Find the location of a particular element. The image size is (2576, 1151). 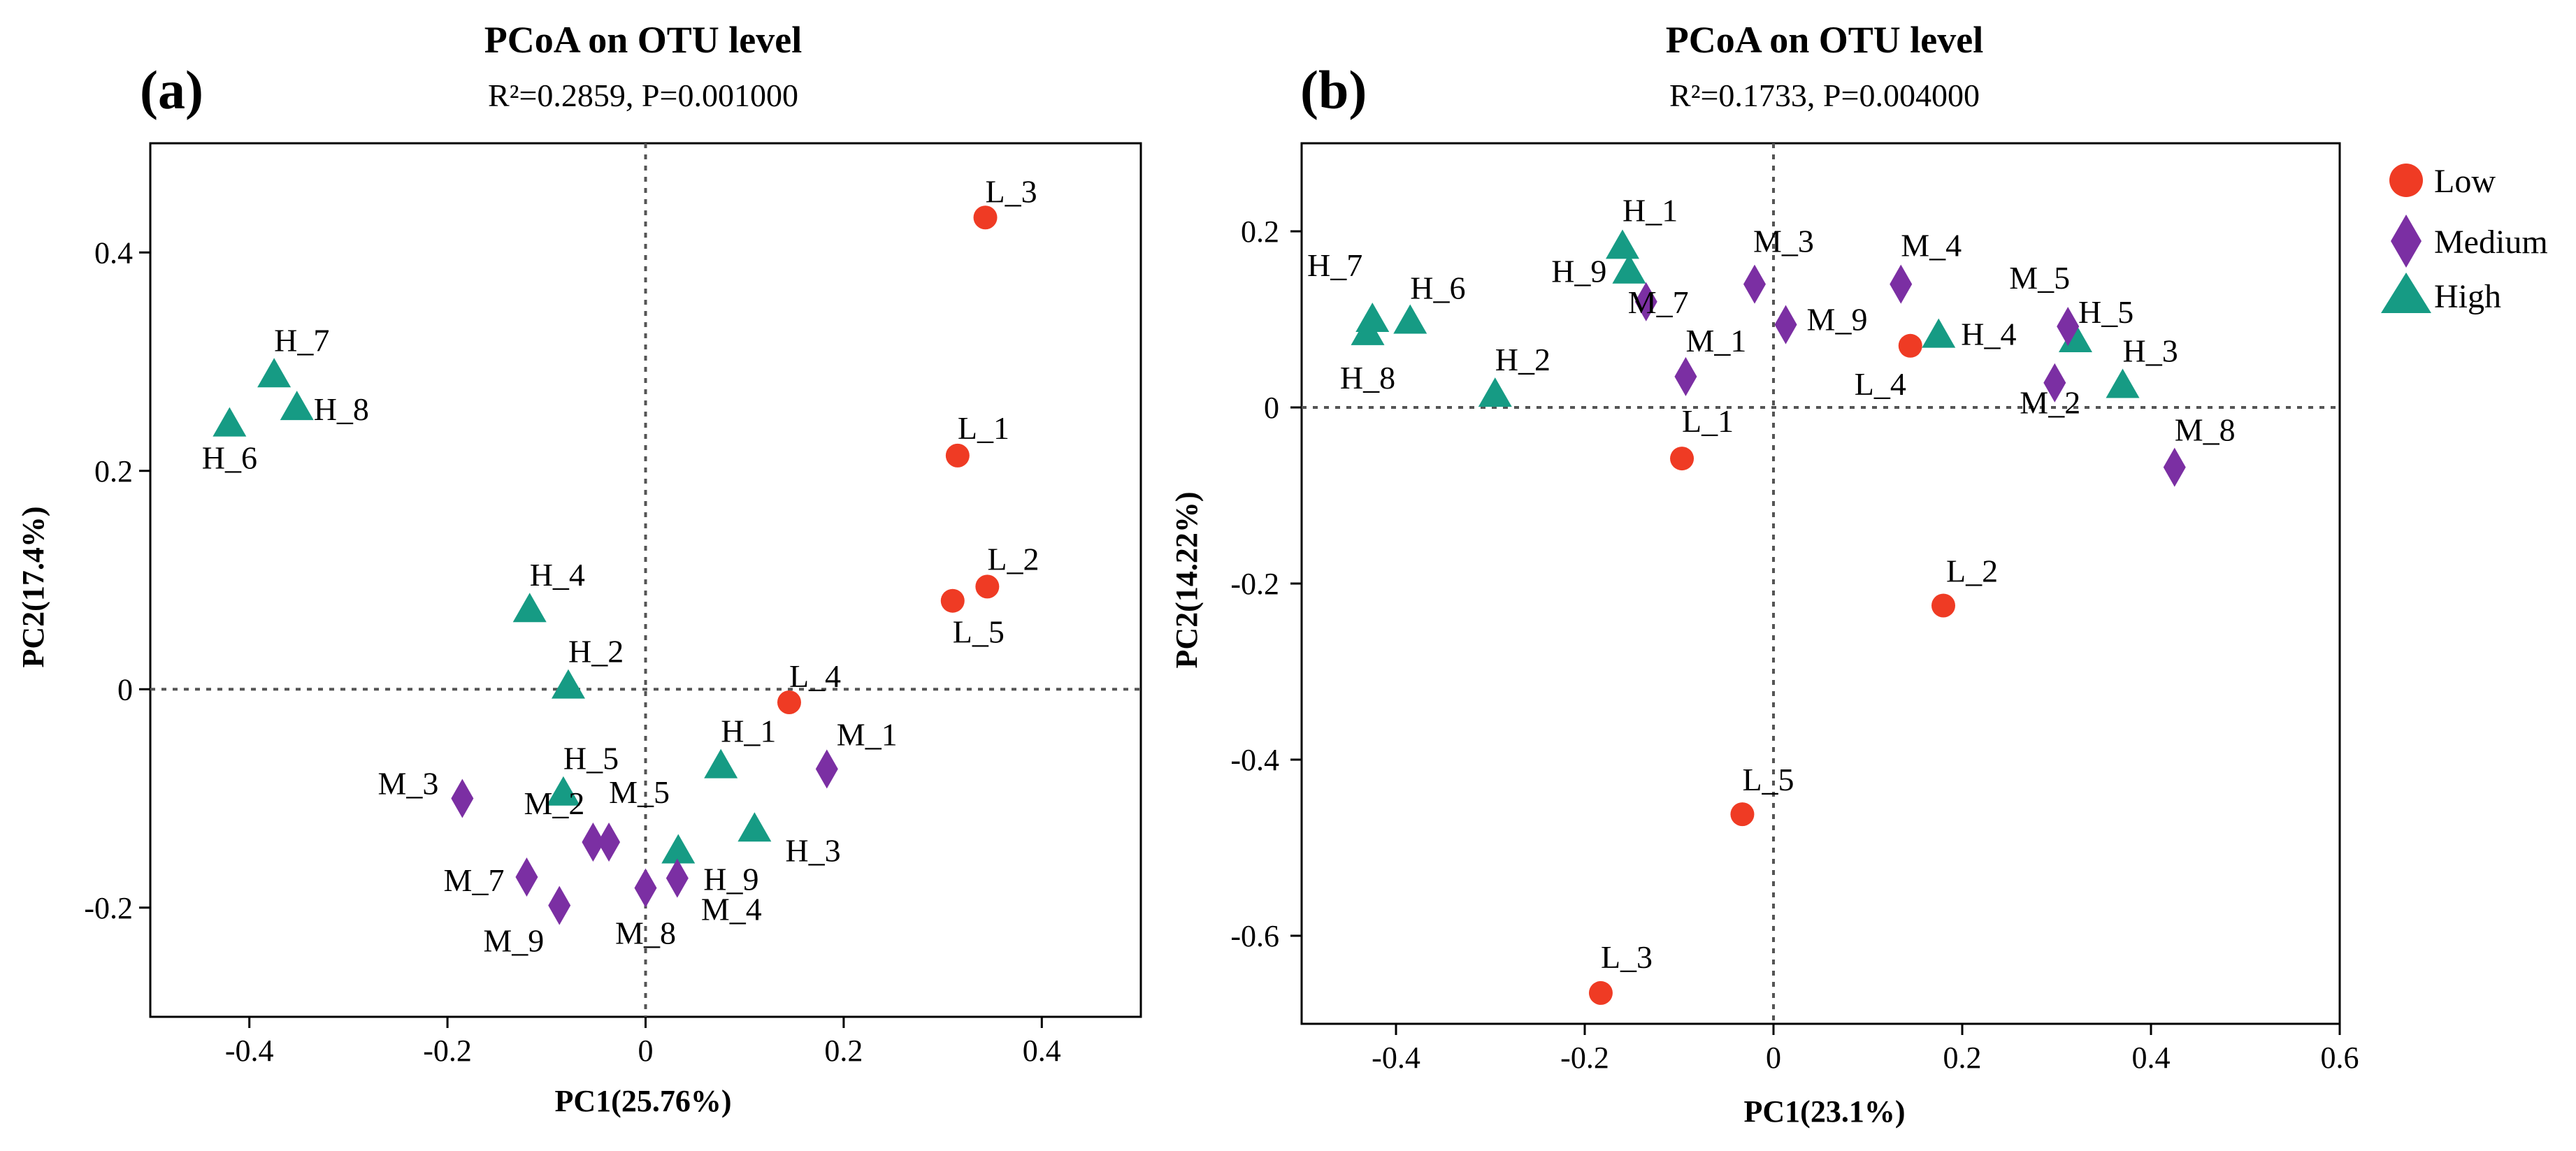

panel-a-point-label: M_9 is located at coordinates (513, 941).